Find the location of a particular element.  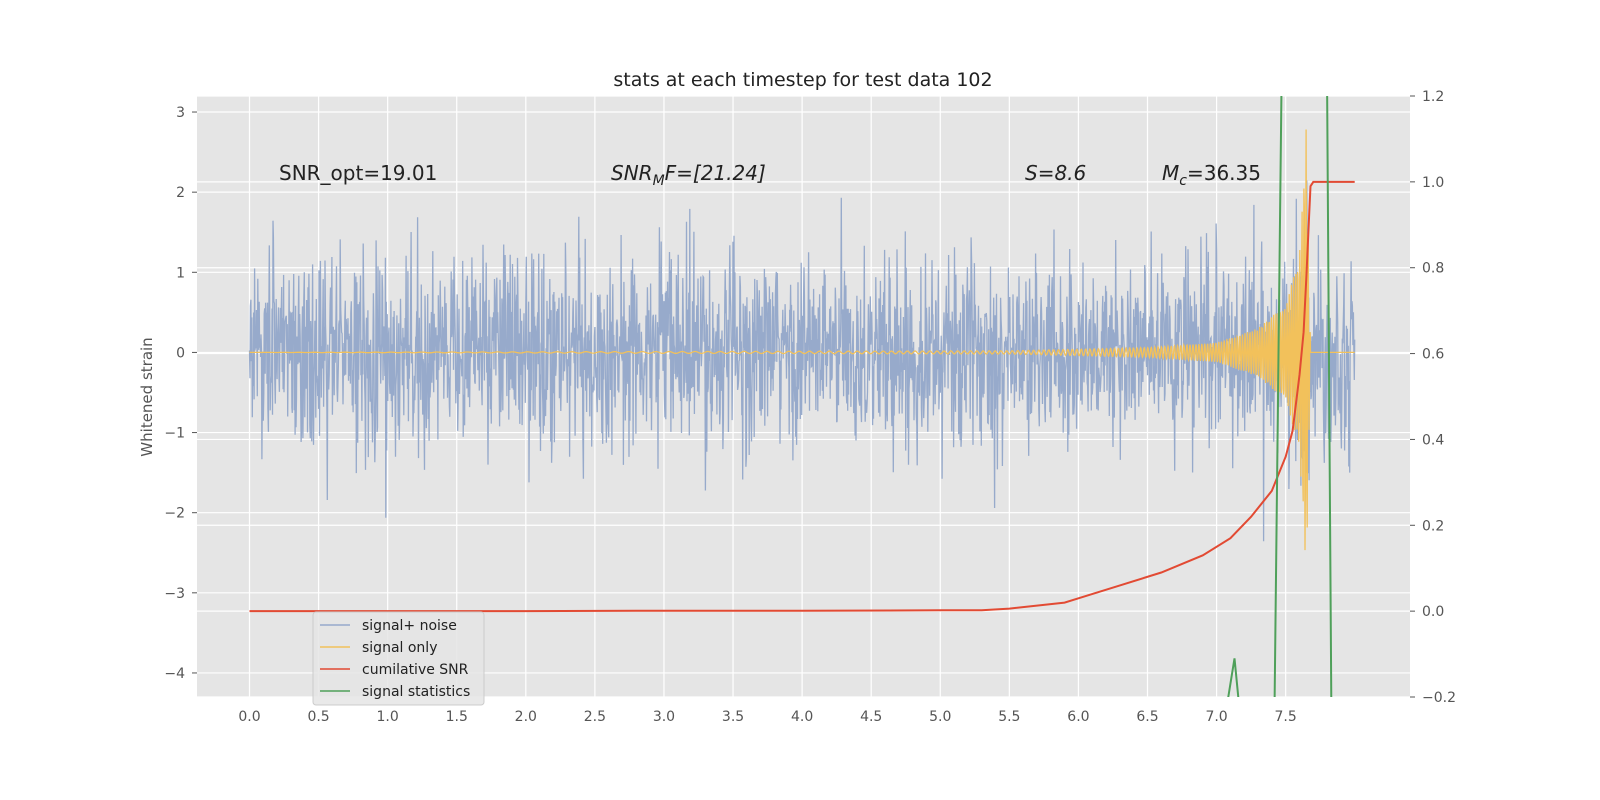

chart-title: stats at each timestep for test data 102 is located at coordinates (802, 80).